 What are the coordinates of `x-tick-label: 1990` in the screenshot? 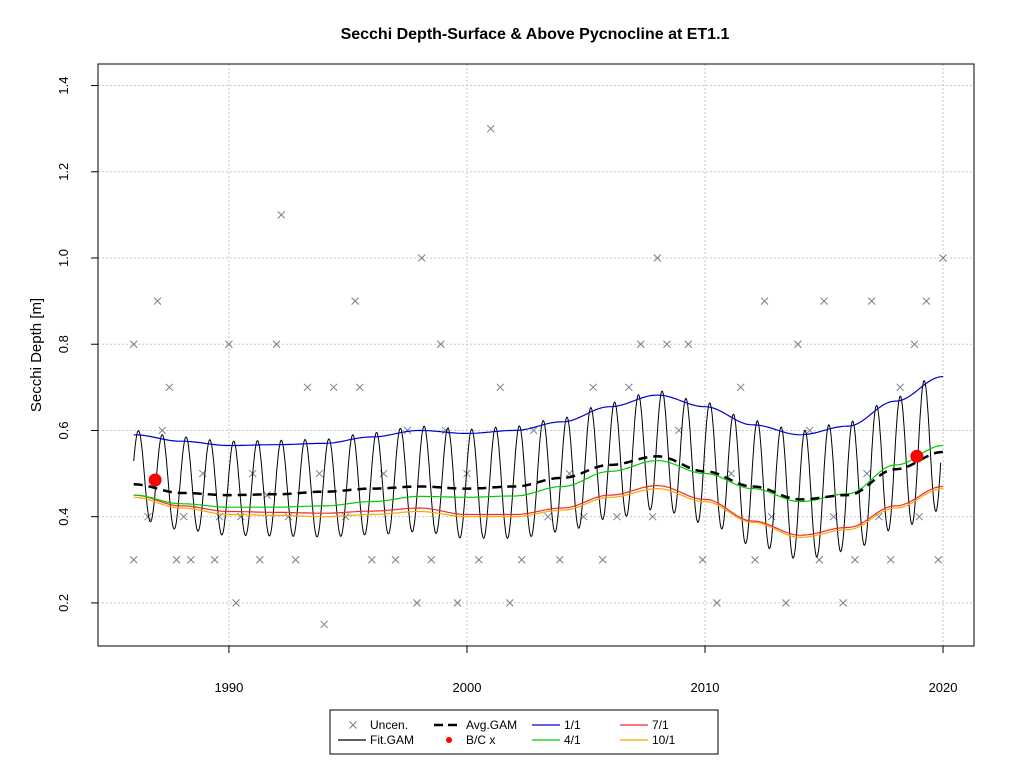 It's located at (228, 687).